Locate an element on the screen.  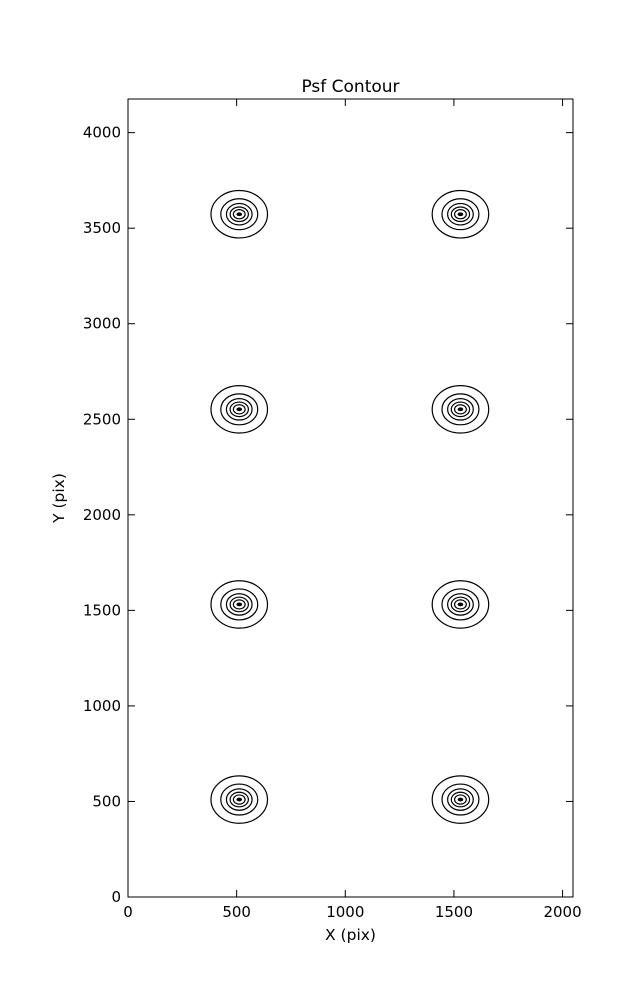
y-tick-label: 3500 is located at coordinates (102, 228).